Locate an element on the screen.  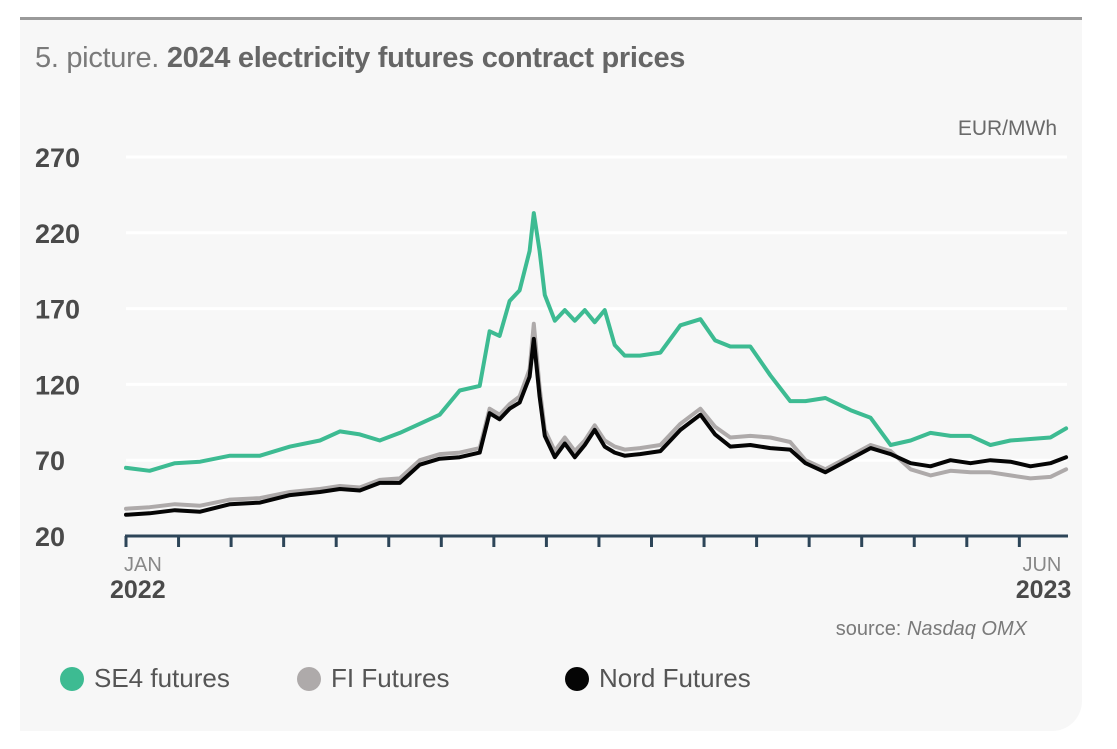
x-tick-month-label: JUN is located at coordinates (1041, 565).